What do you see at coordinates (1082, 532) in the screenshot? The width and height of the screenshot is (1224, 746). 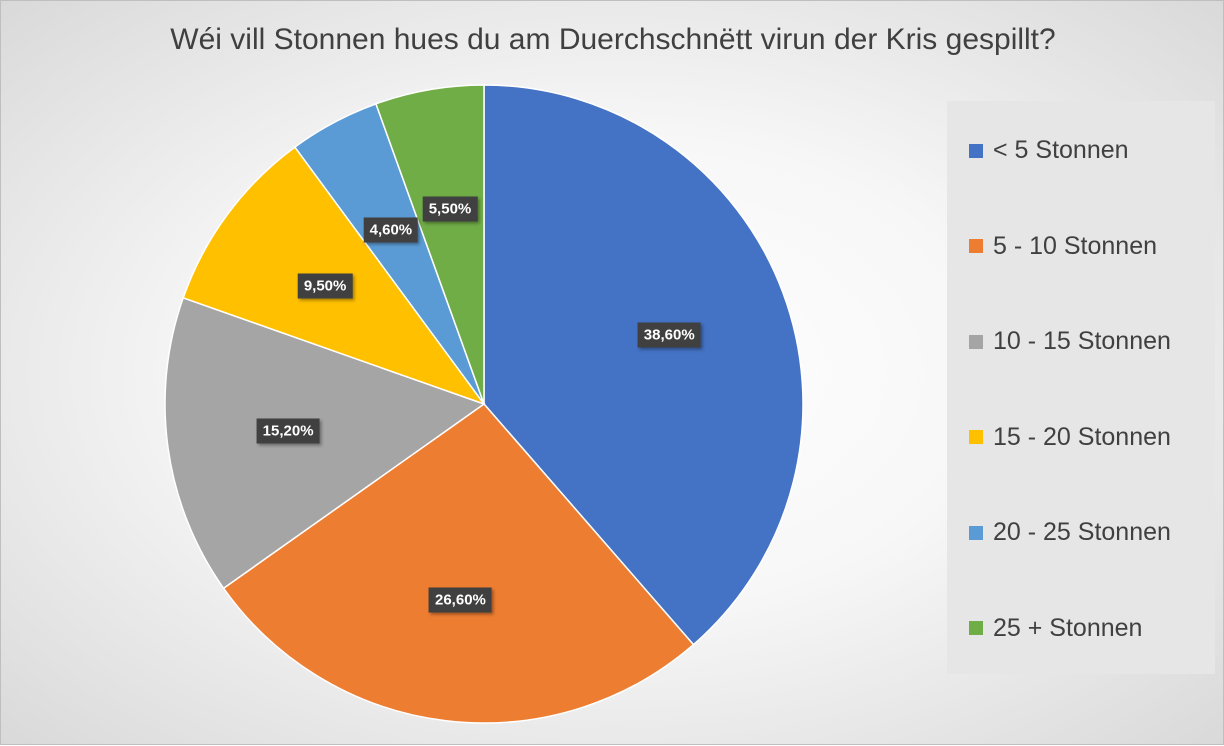 I see `legend-label: 20 - 25 Stonnen` at bounding box center [1082, 532].